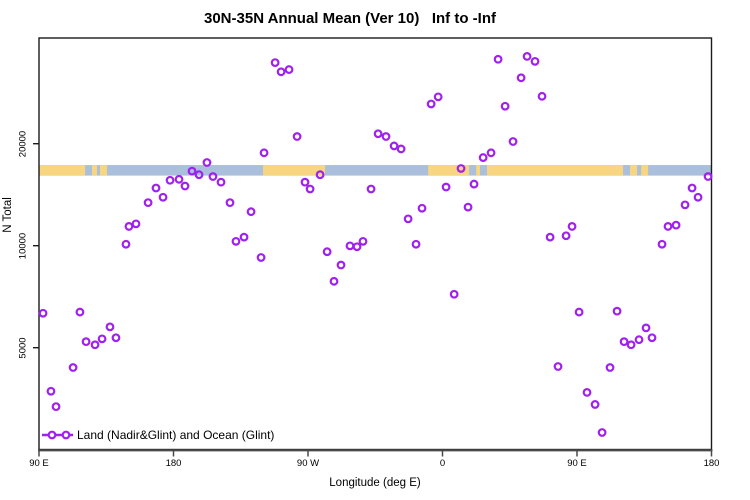 The image size is (750, 500). I want to click on legend-label: Land (Nadir&Glint) and Ocean (Glint), so click(176, 435).